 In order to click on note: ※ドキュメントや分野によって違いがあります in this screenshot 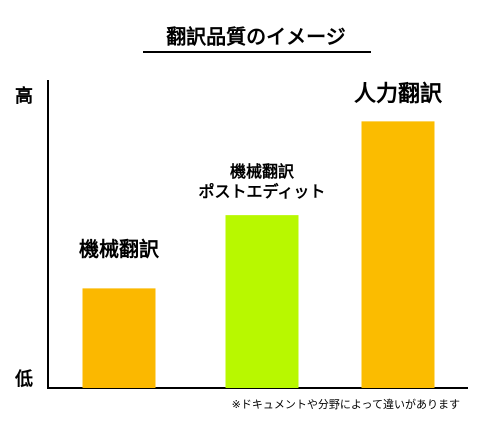, I will do `click(346, 404)`.